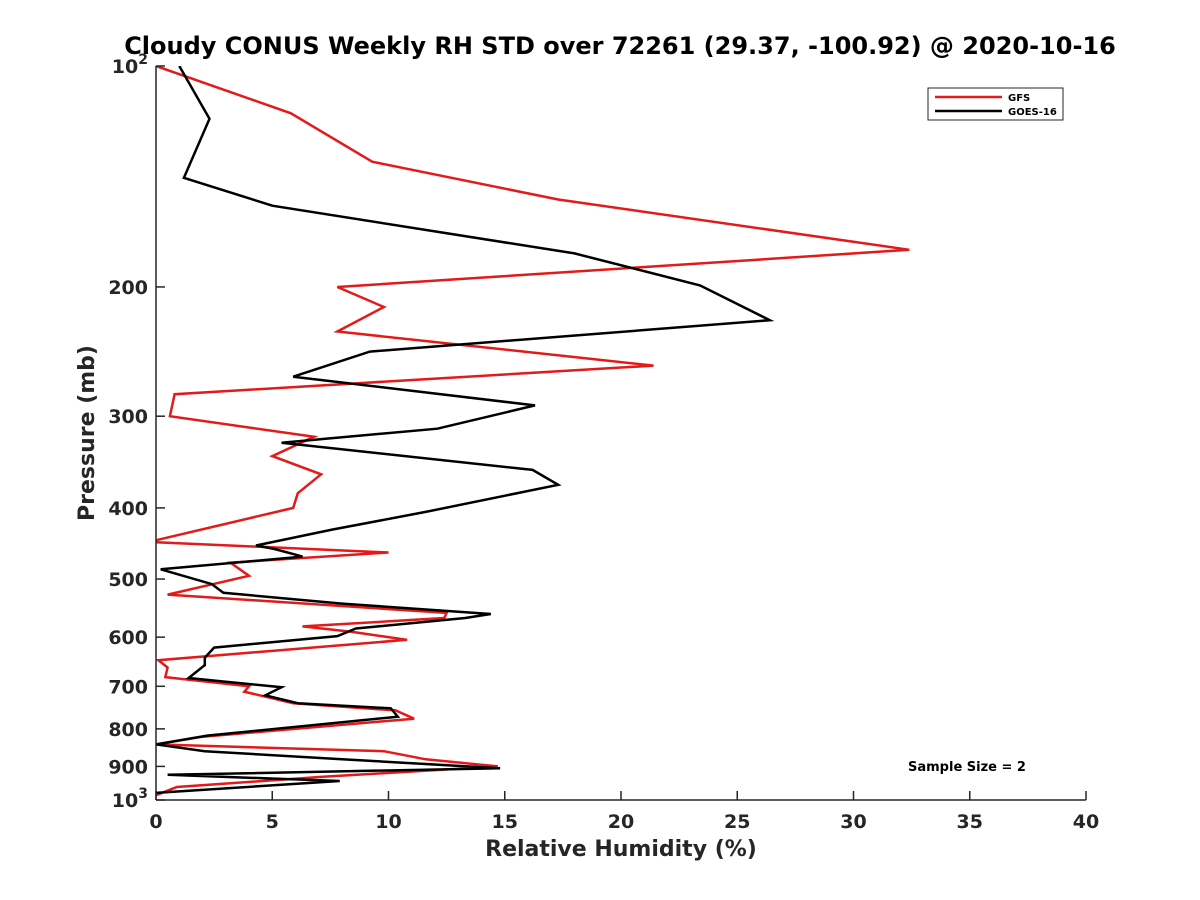 The image size is (1200, 900). What do you see at coordinates (1086, 822) in the screenshot?
I see `x-tick-label: 40` at bounding box center [1086, 822].